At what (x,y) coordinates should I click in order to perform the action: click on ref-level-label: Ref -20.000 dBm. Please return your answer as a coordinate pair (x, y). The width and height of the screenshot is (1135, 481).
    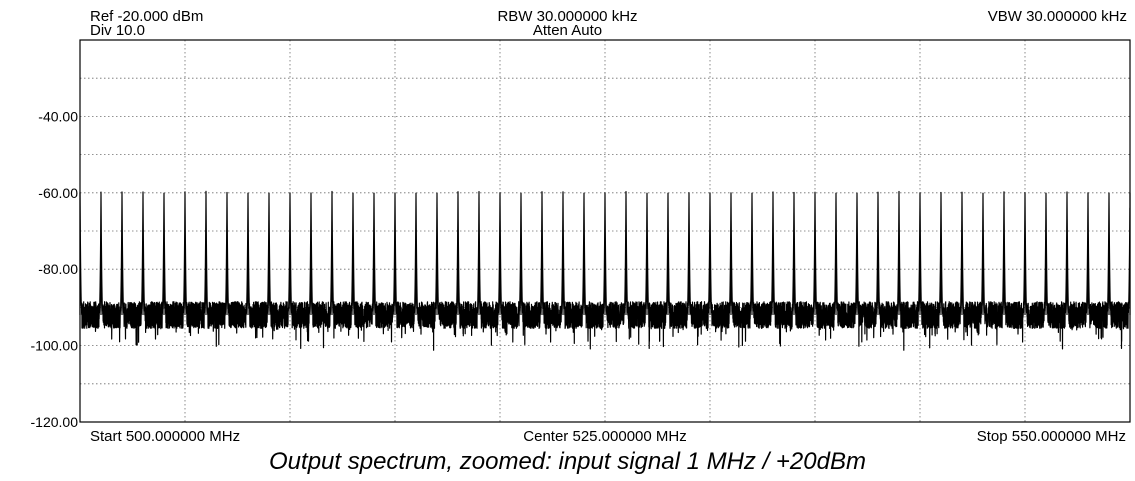
    Looking at the image, I should click on (147, 16).